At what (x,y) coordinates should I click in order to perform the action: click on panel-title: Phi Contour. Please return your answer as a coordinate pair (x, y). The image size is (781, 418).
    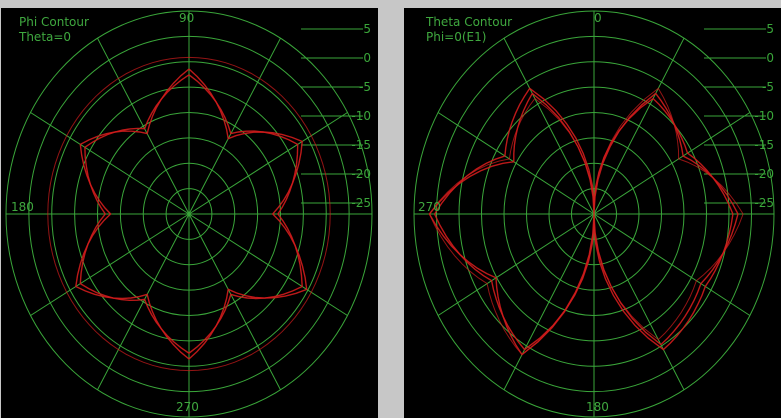
    Looking at the image, I should click on (54, 22).